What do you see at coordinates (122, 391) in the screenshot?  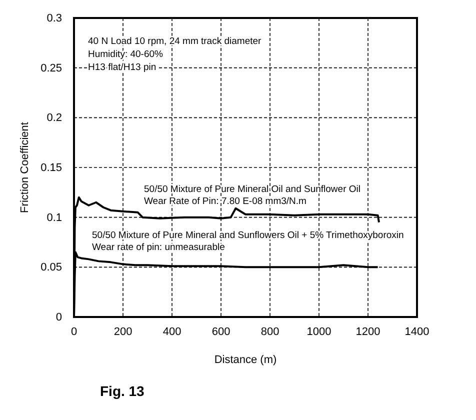 I see `text: Fig. 13` at bounding box center [122, 391].